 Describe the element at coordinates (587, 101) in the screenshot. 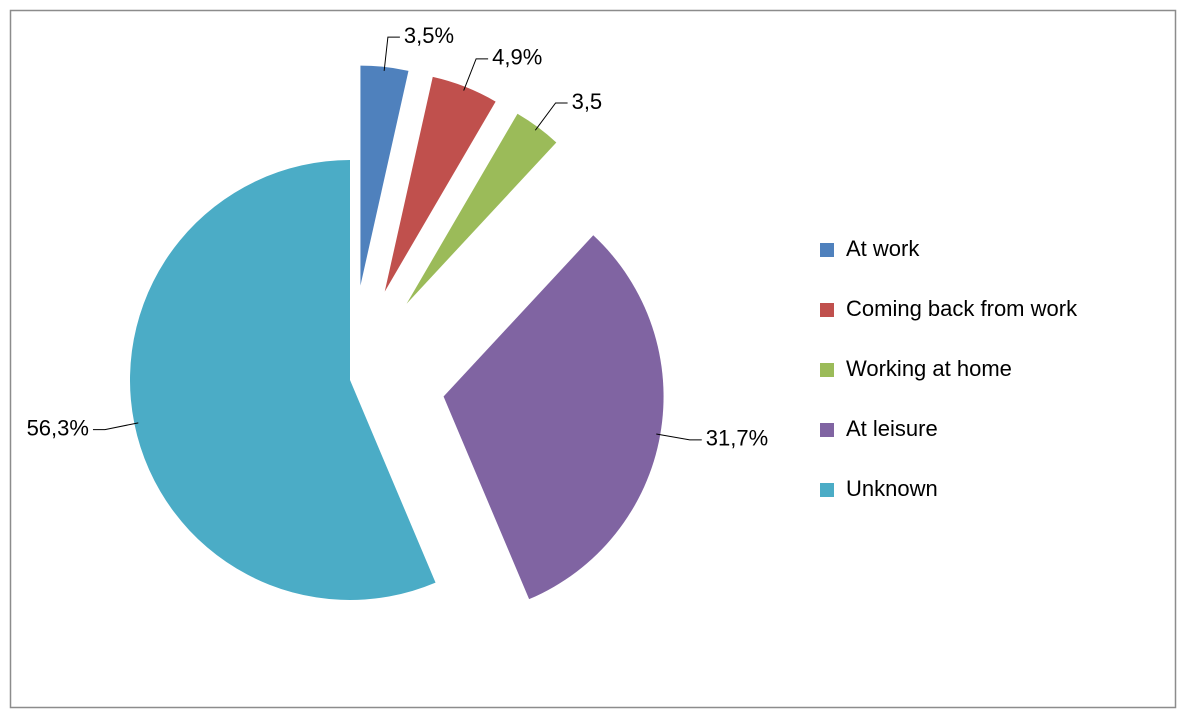

I see `data-label: 3,5` at that location.